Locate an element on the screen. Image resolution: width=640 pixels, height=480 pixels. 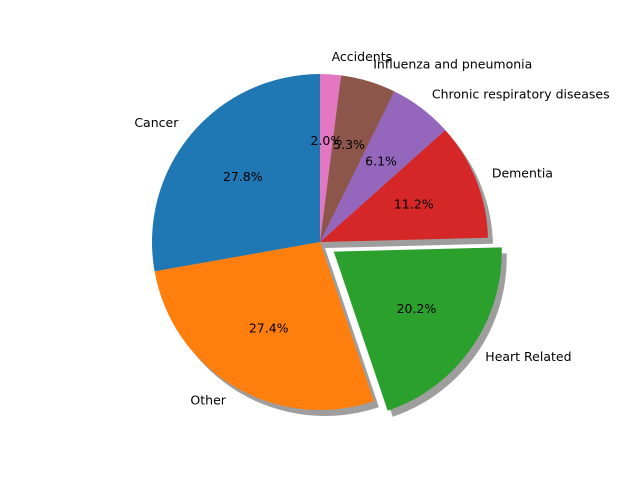
slice-other is located at coordinates (264, 326).